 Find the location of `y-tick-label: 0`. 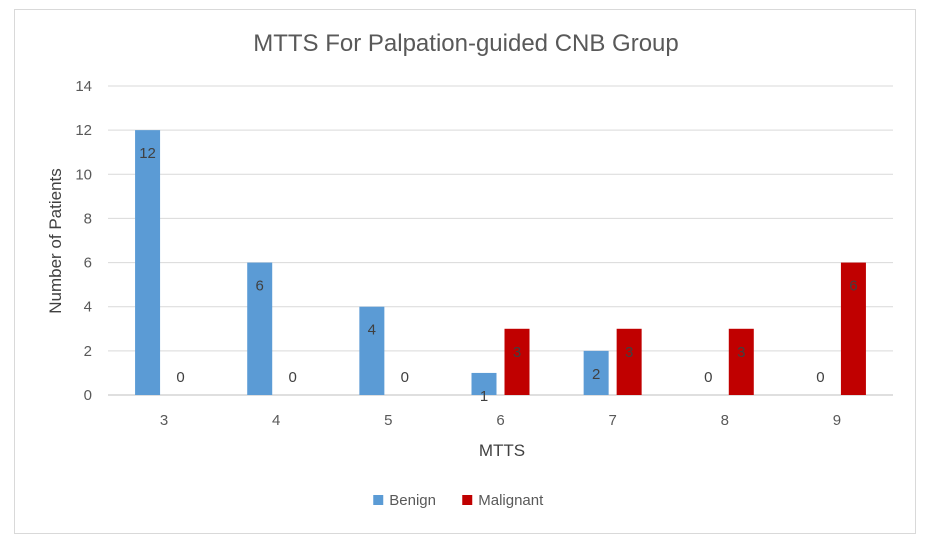

y-tick-label: 0 is located at coordinates (88, 395).